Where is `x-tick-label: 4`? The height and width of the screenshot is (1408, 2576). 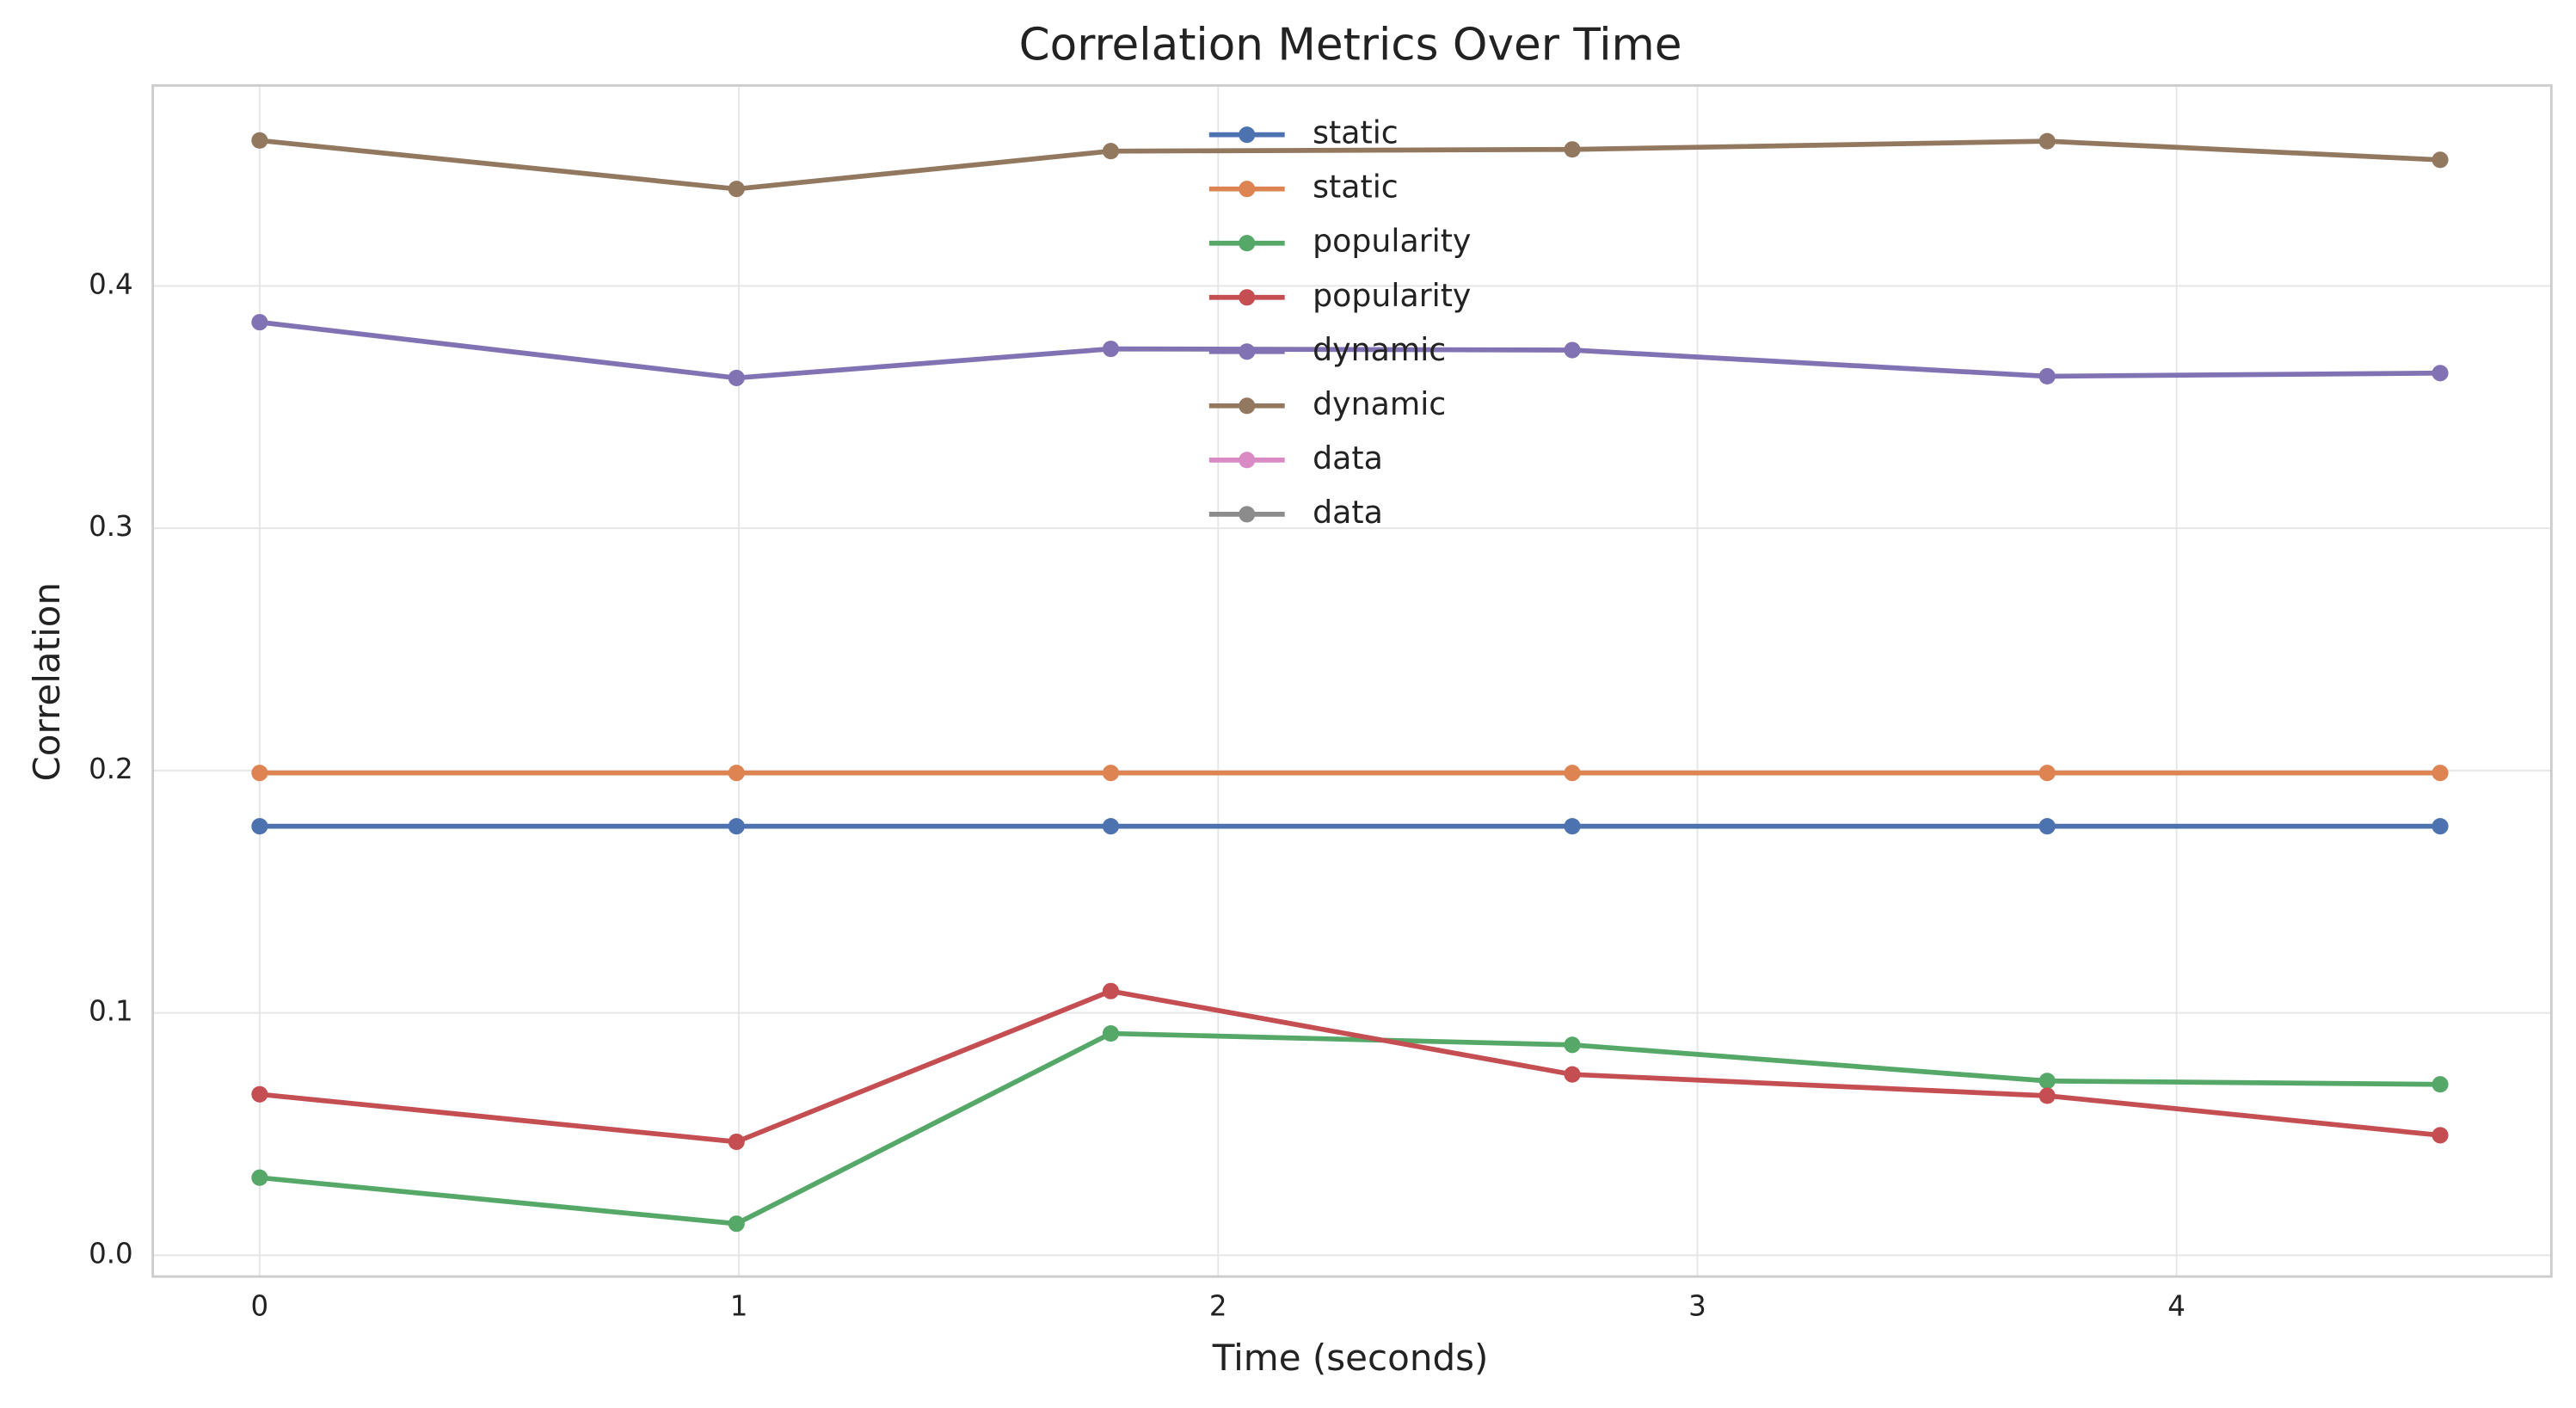
x-tick-label: 4 is located at coordinates (2176, 1305).